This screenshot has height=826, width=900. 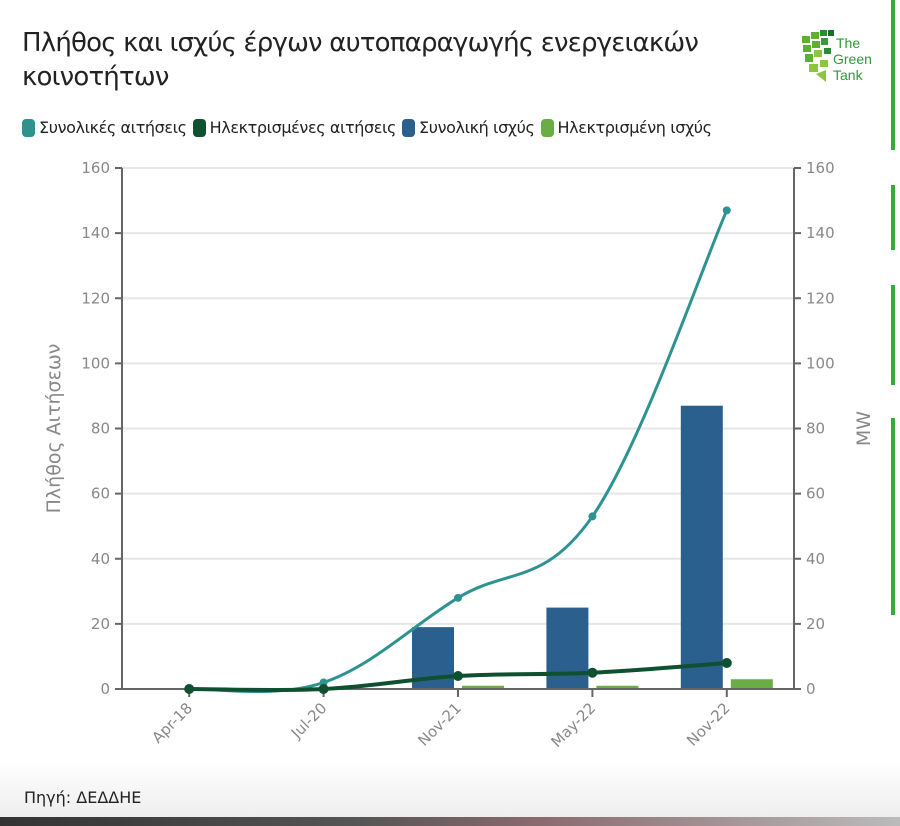 I want to click on footer-background, so click(x=450, y=788).